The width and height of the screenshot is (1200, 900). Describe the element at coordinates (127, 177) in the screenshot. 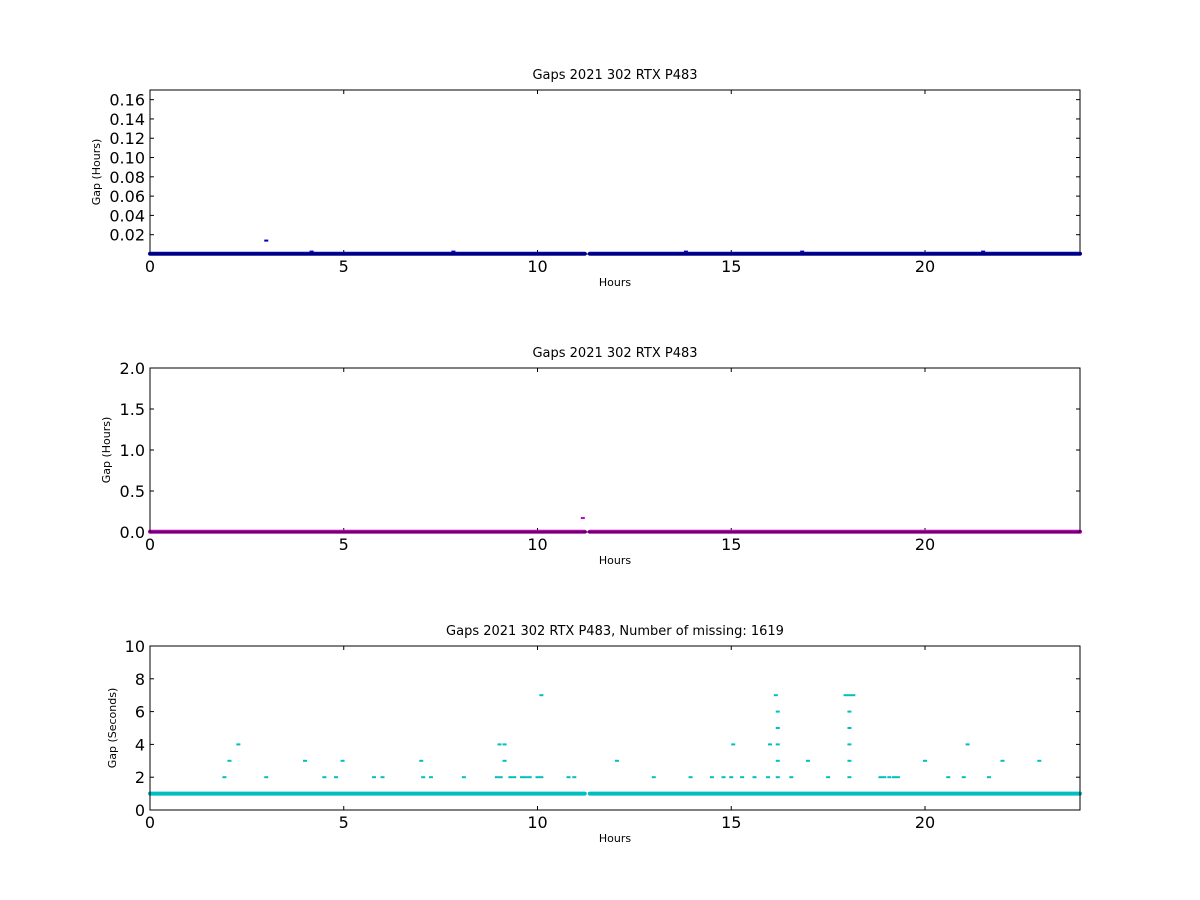

I see `y-tick-label: 0.08` at that location.